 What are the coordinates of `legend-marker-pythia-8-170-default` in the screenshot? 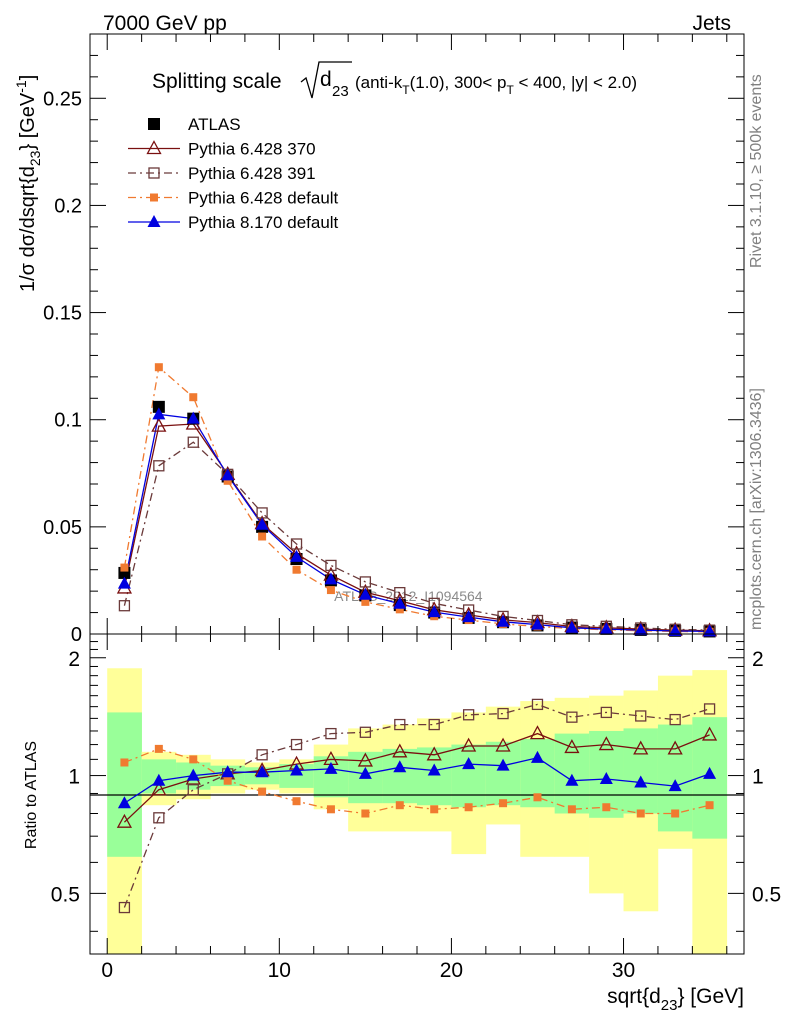 It's located at (154, 221).